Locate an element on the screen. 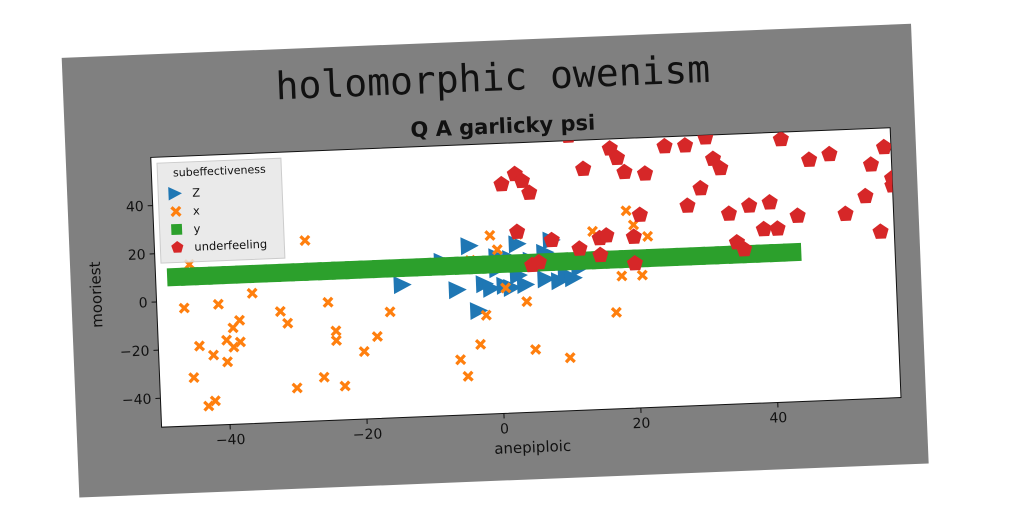 This screenshot has height=516, width=1024. x-tick-label: 0 is located at coordinates (505, 429).